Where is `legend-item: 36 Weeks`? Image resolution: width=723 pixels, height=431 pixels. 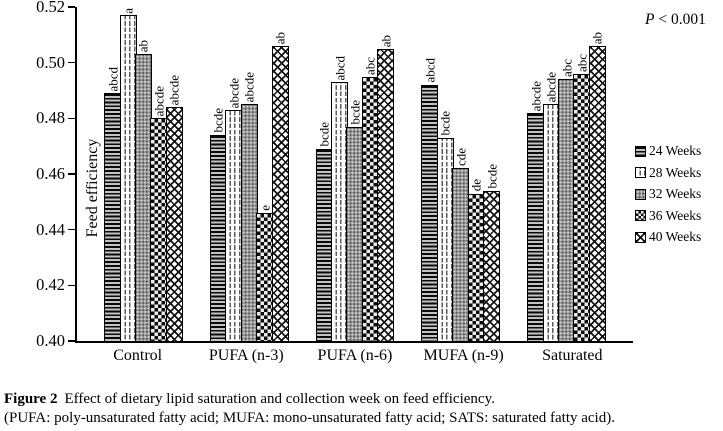
legend-item: 36 Weeks is located at coordinates (668, 216).